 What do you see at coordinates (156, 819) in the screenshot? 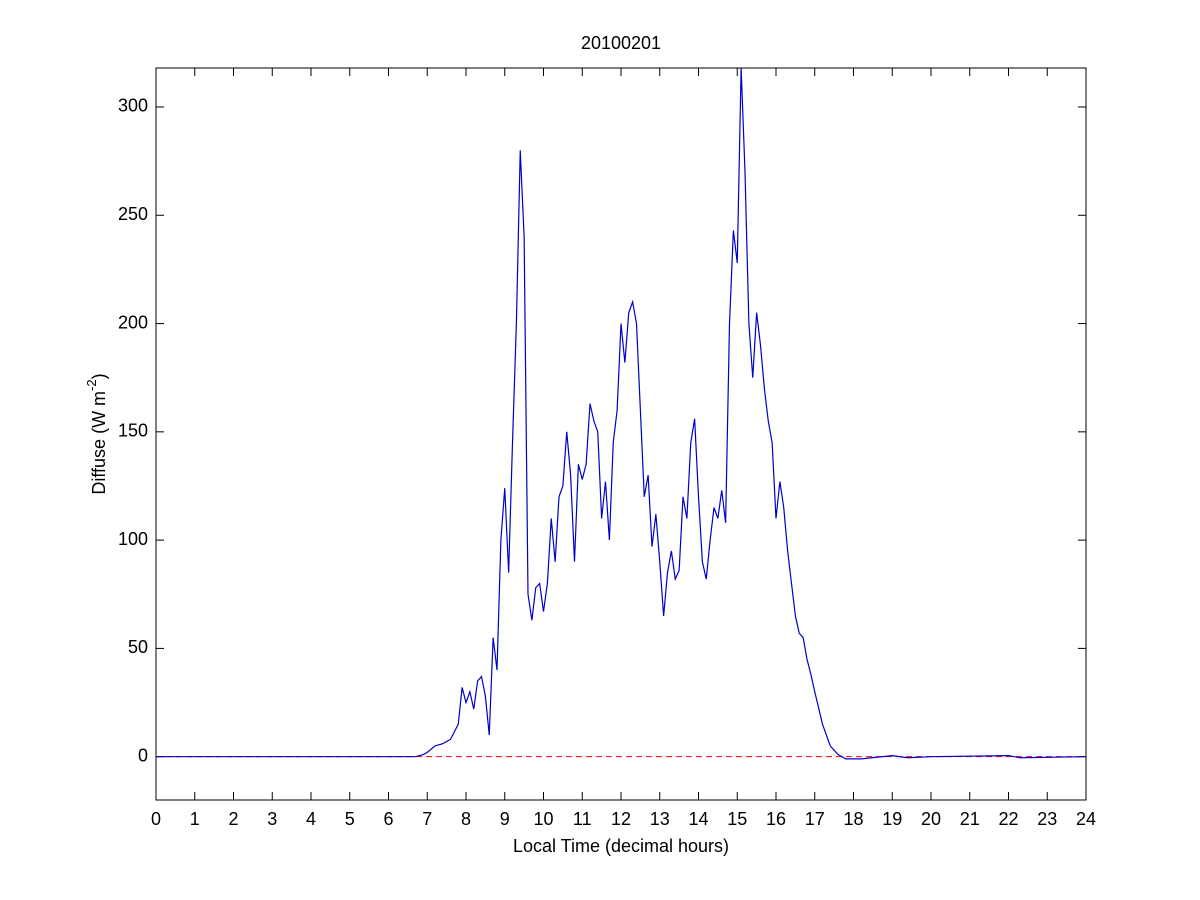
I see `x-tick-label: 0` at bounding box center [156, 819].